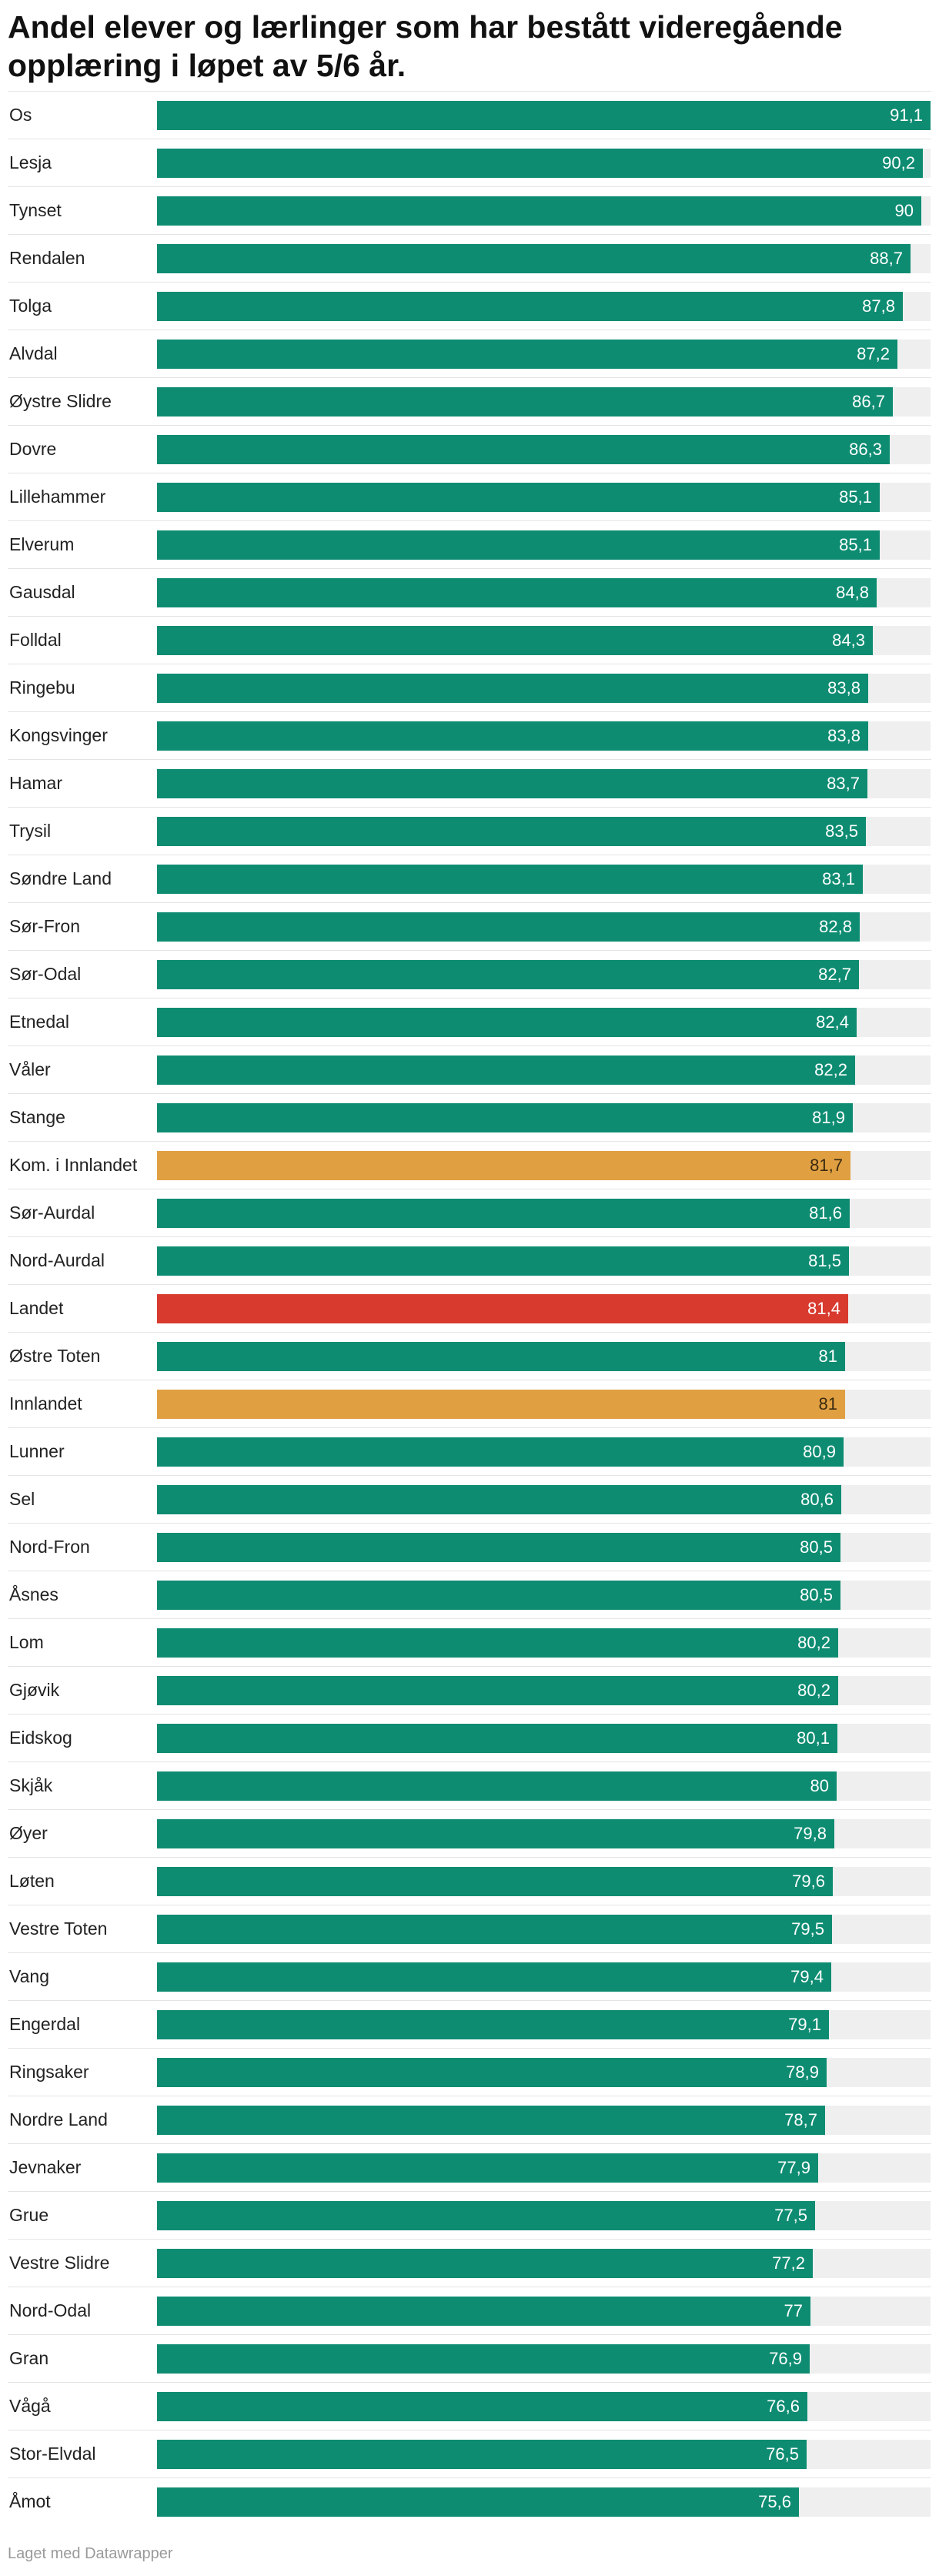  Describe the element at coordinates (30, 831) in the screenshot. I see `category-label: Trysil` at that location.